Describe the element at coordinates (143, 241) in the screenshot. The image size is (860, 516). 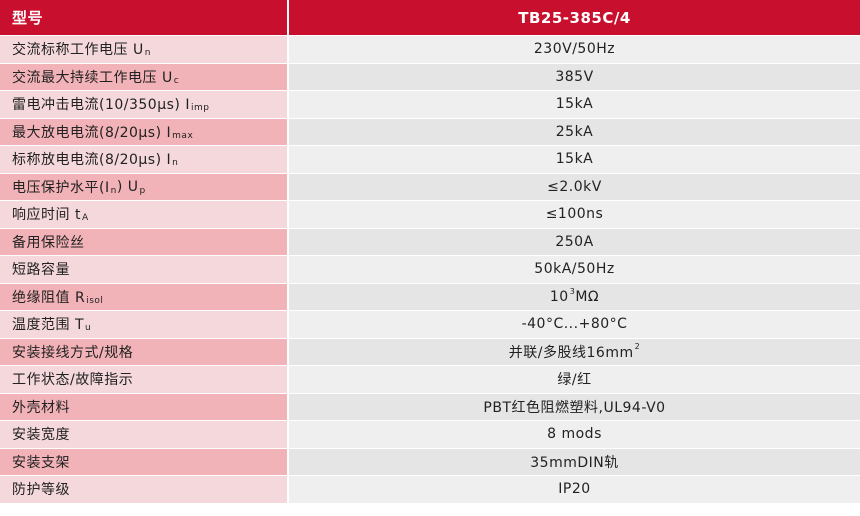
I see `spec-label: 备用保险丝` at that location.